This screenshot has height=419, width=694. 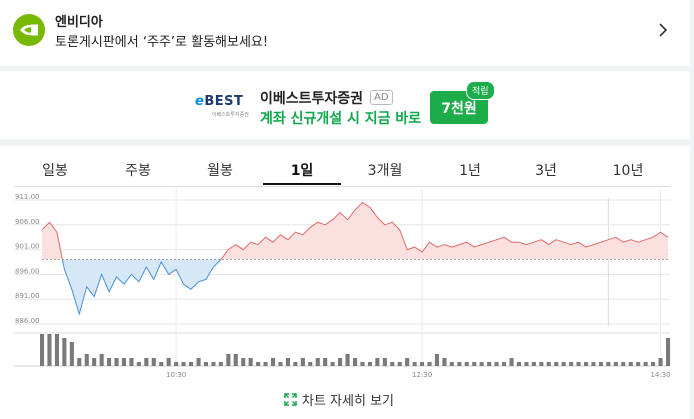 What do you see at coordinates (660, 375) in the screenshot?
I see `x-tick-label: 14:30` at bounding box center [660, 375].